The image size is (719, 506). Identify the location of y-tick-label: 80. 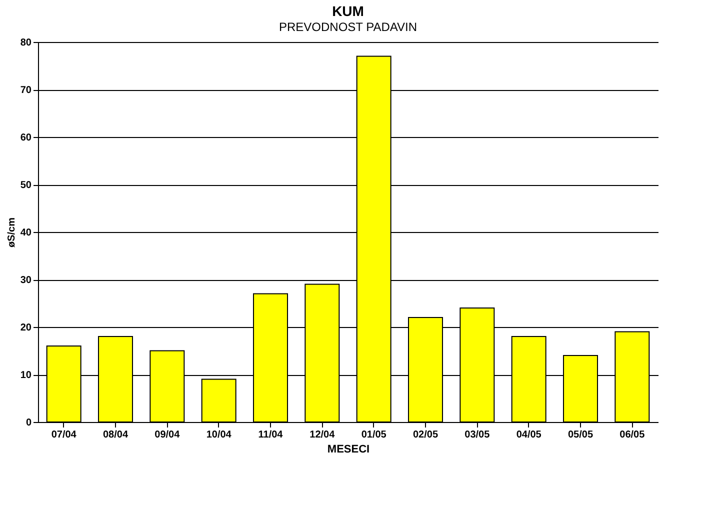
(26, 43).